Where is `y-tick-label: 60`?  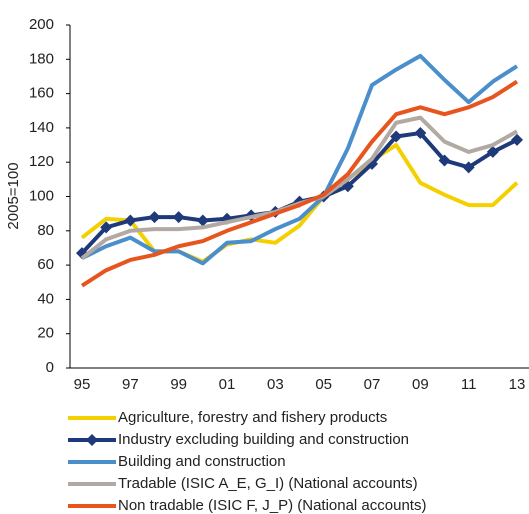
y-tick-label: 60 is located at coordinates (45, 264).